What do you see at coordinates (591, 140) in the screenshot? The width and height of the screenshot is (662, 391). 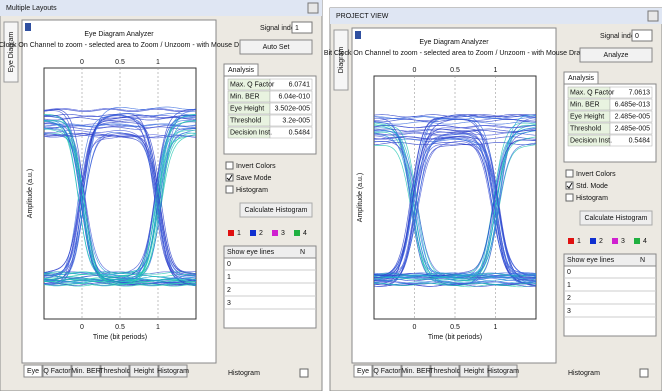 I see `result-label: Decision Inst.` at bounding box center [591, 140].